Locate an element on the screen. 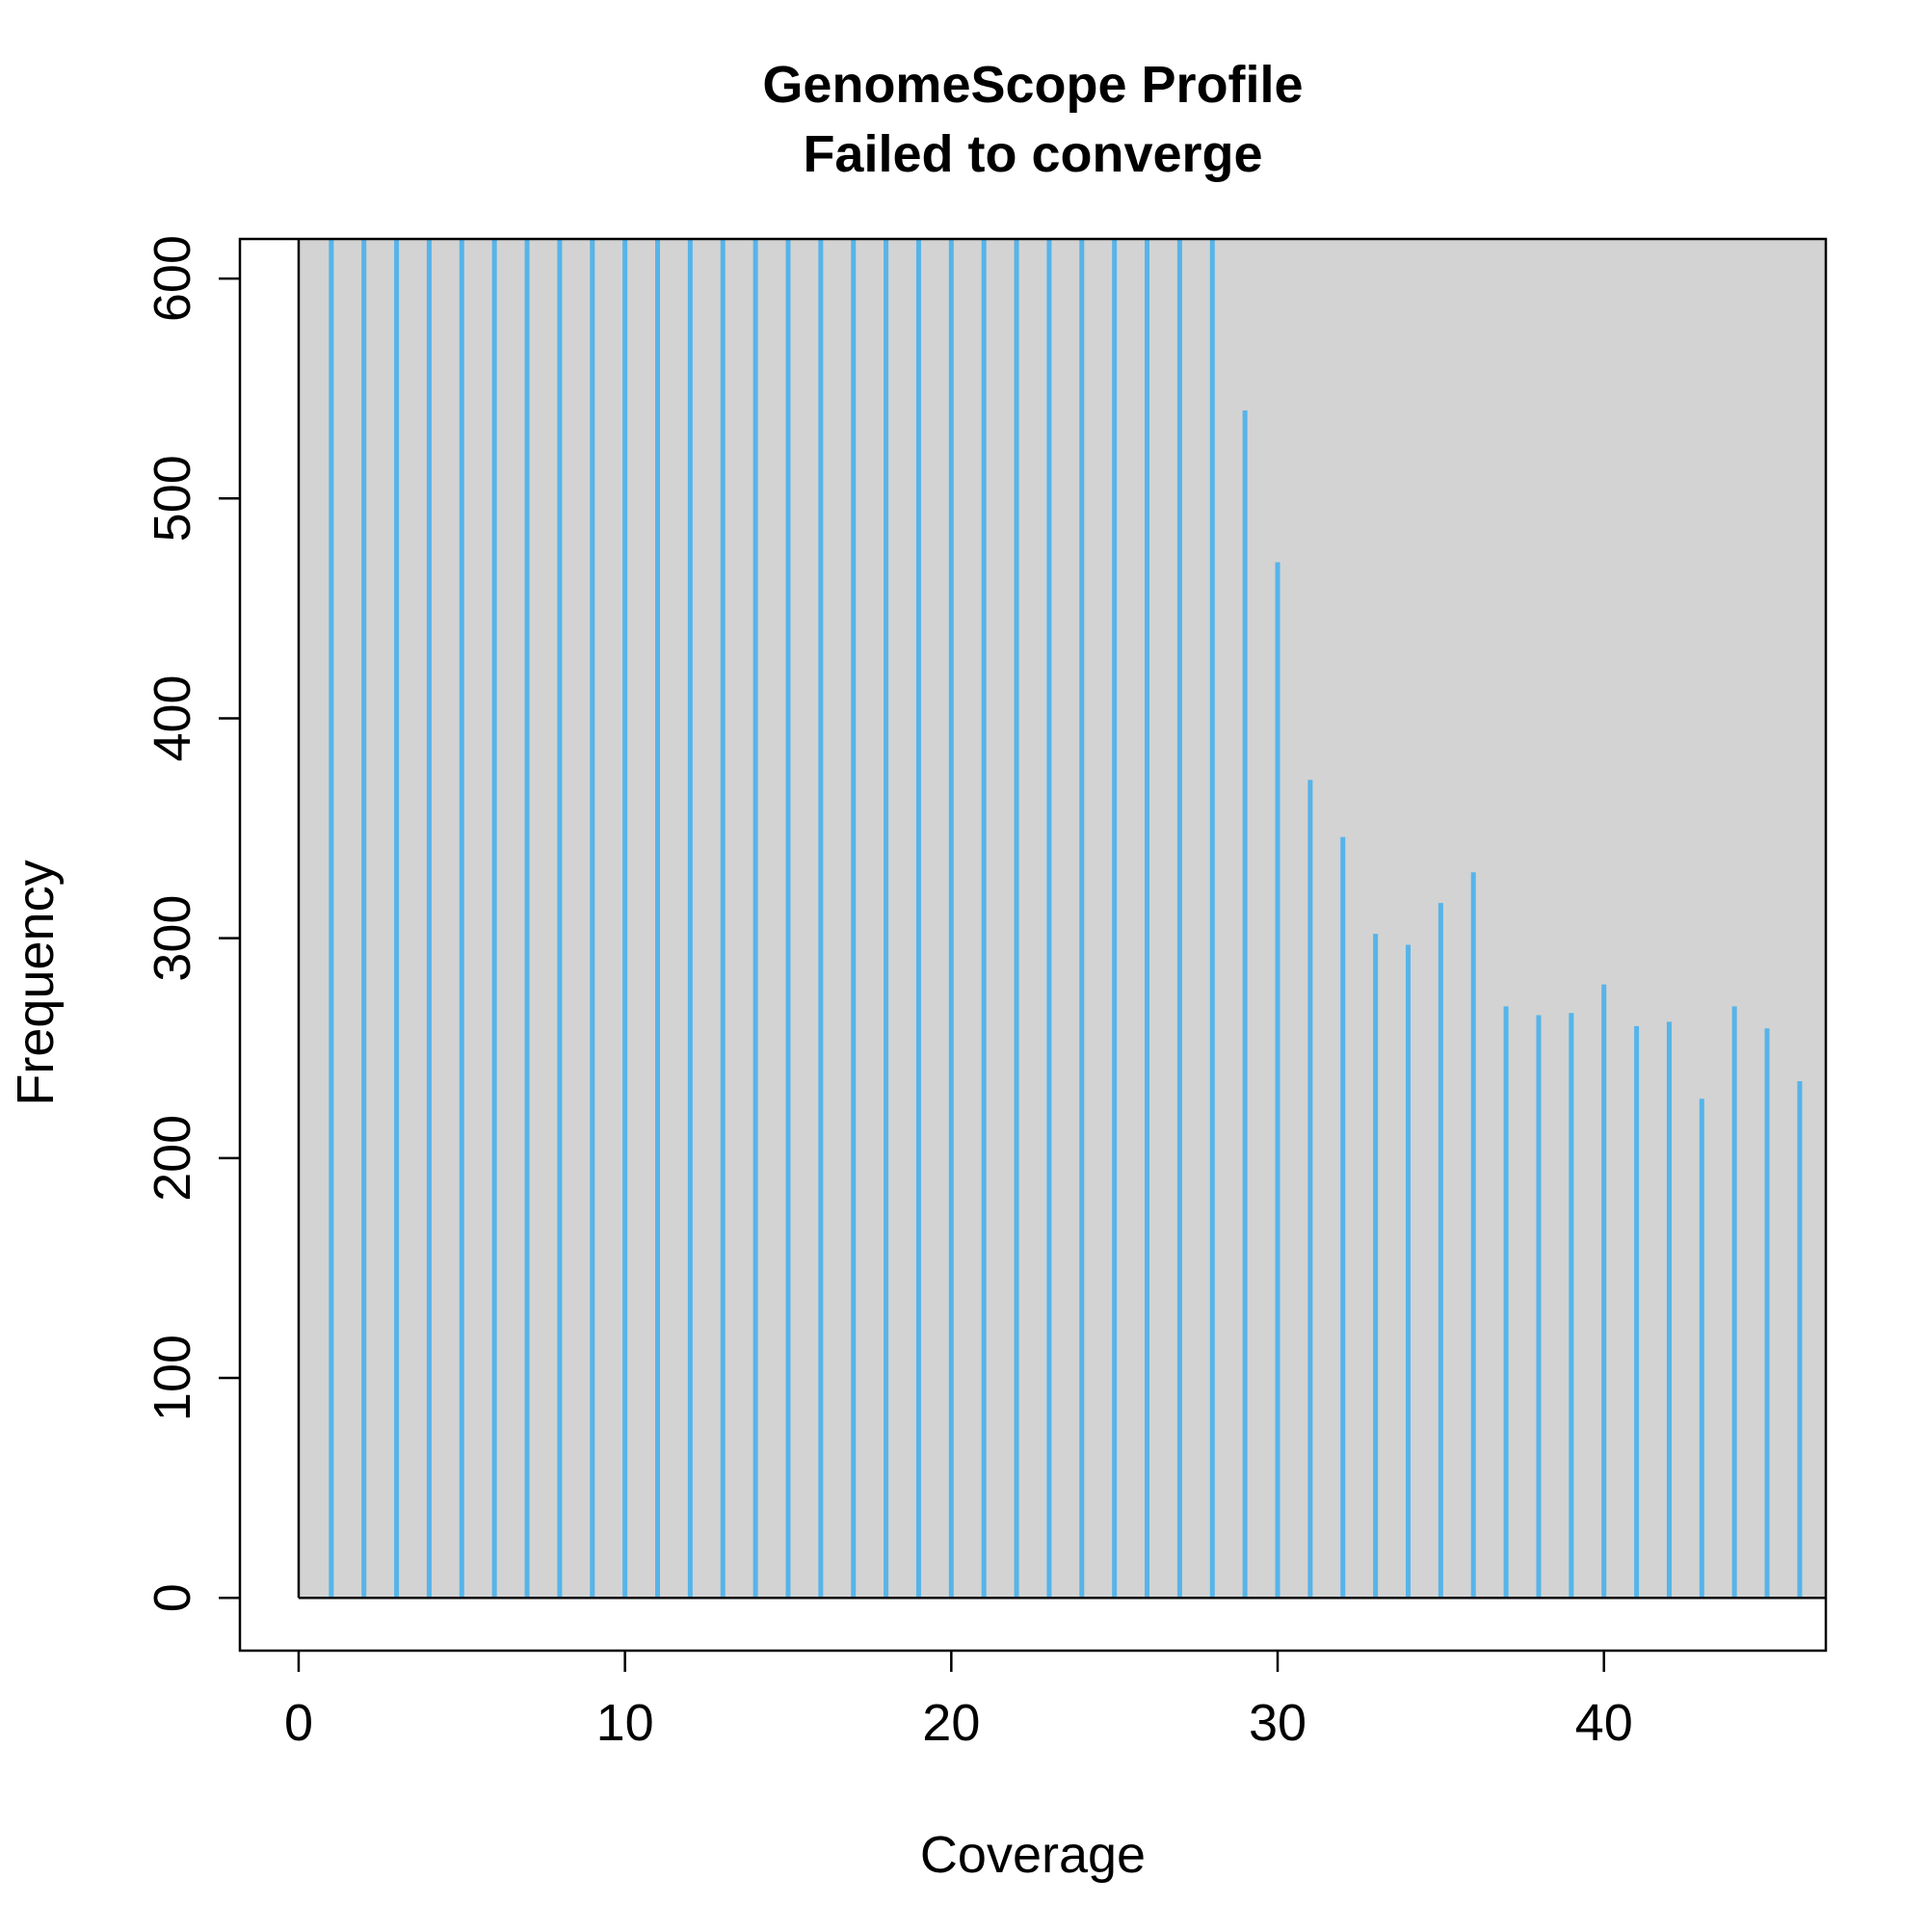  y-tick-label: 0 is located at coordinates (172, 1597).